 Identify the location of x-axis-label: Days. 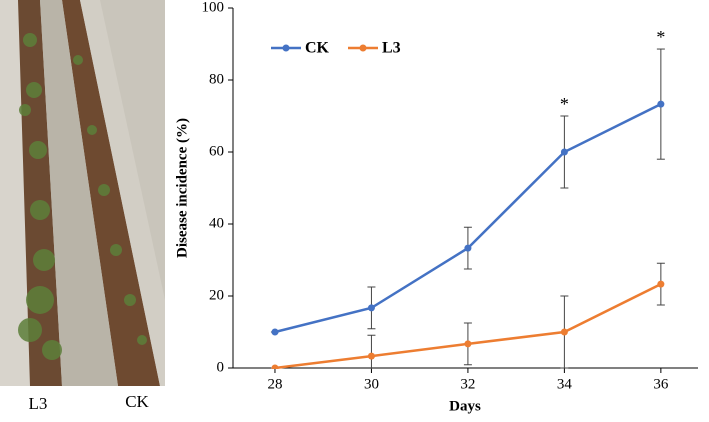
(465, 406).